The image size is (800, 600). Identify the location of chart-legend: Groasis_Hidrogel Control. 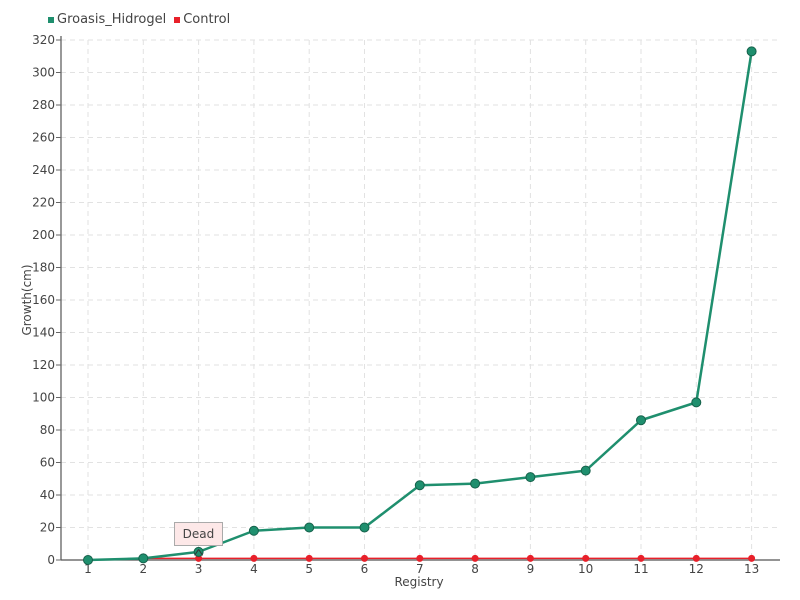
(139, 19).